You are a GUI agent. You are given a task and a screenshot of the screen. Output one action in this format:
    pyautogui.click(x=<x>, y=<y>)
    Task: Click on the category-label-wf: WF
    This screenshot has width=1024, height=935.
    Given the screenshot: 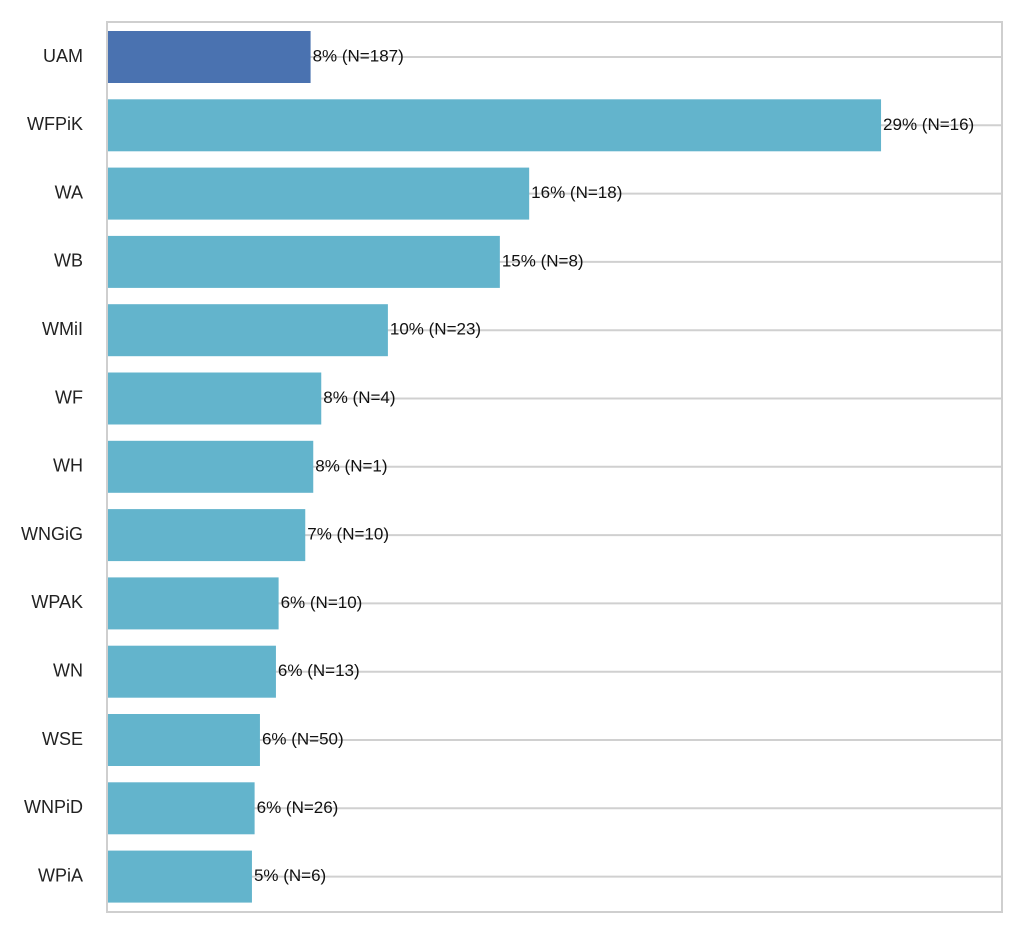 What is the action you would take?
    pyautogui.click(x=69, y=397)
    